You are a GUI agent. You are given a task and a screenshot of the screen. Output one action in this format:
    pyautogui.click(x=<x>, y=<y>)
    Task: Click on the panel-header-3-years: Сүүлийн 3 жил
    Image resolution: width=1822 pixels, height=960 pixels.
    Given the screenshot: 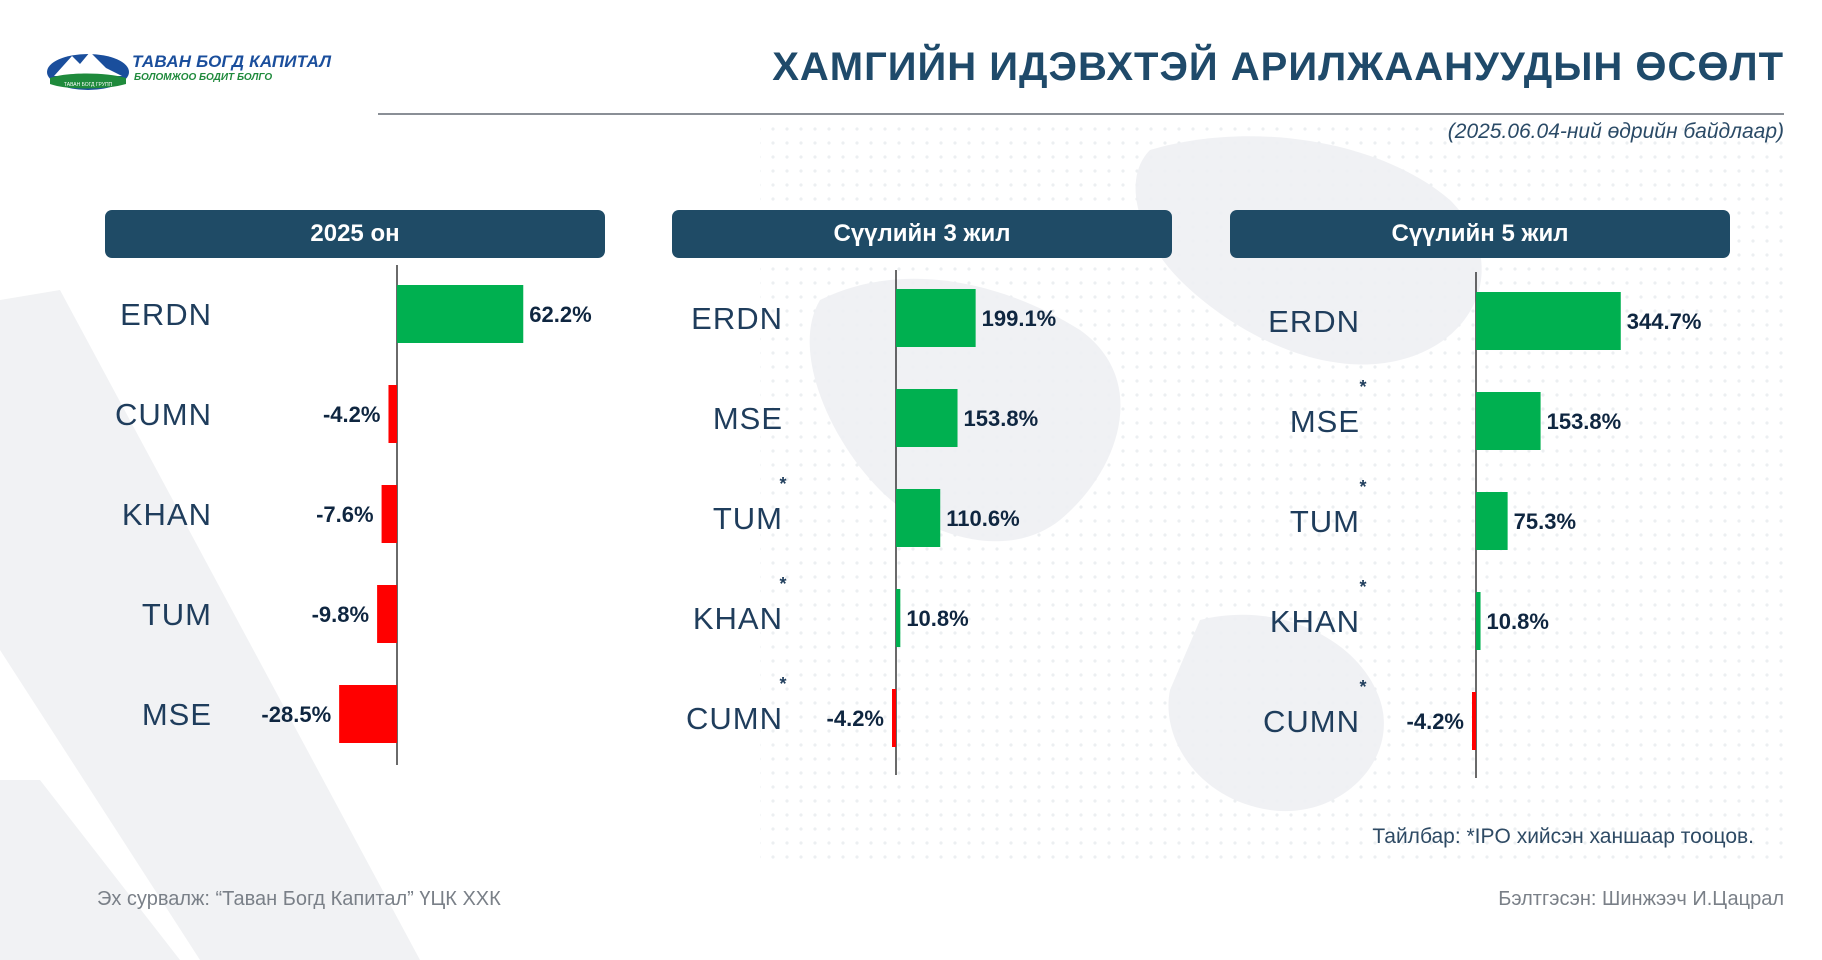 What is the action you would take?
    pyautogui.click(x=922, y=234)
    